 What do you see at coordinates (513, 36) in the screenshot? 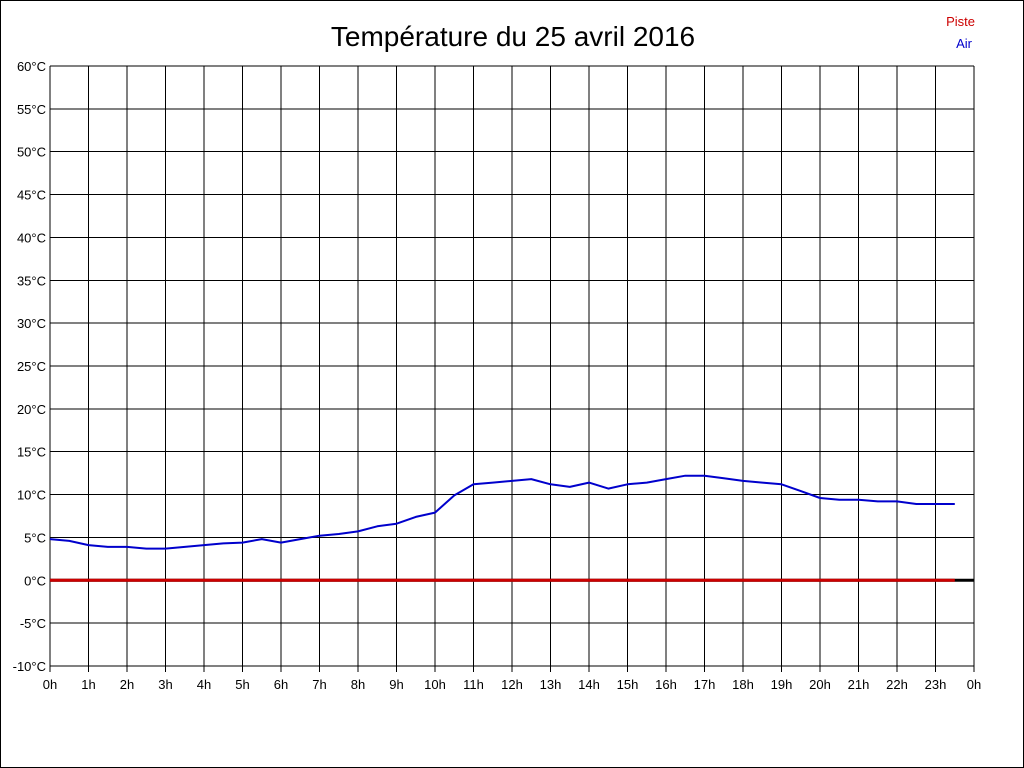
I see `chart-title: Température du 25 avril 2016` at bounding box center [513, 36].